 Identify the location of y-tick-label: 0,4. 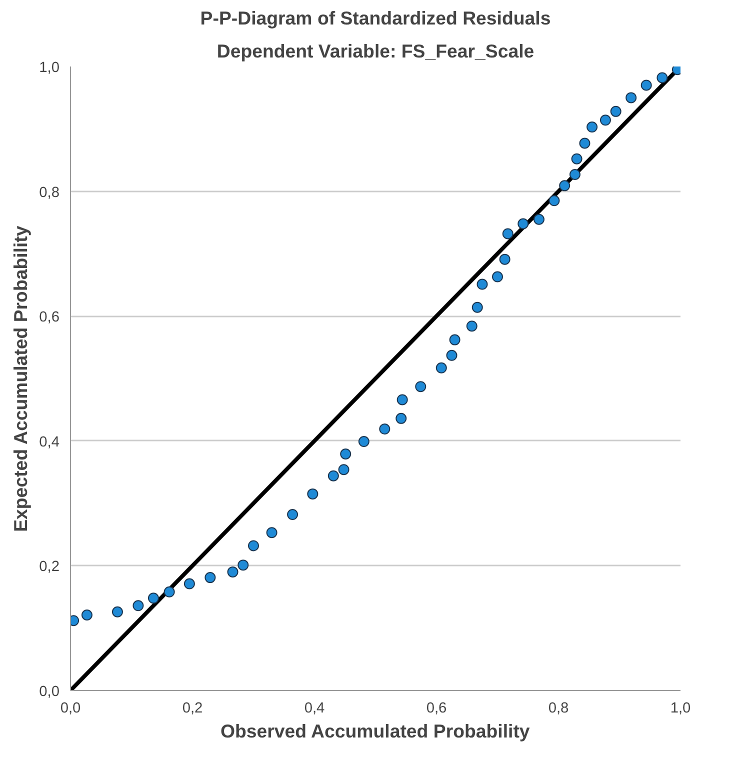
(49, 442).